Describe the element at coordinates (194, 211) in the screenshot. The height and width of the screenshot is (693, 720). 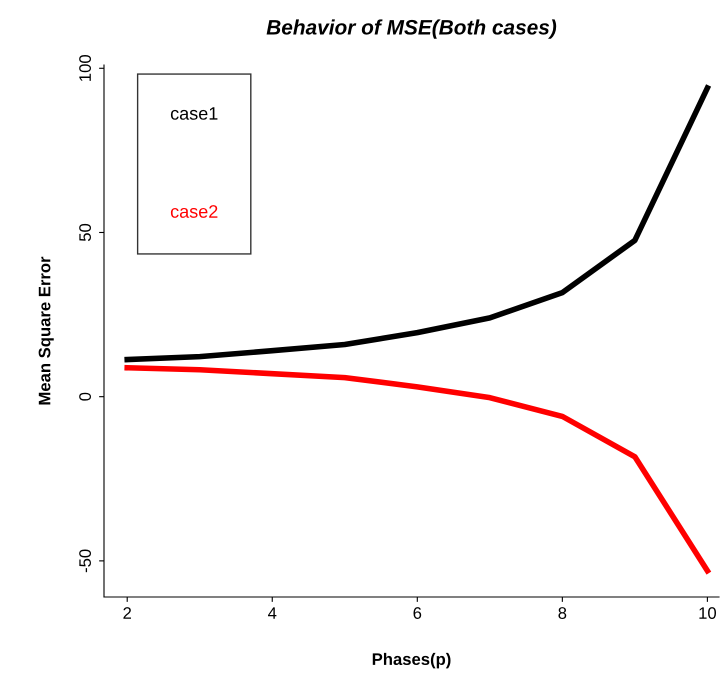
I see `text: case2` at that location.